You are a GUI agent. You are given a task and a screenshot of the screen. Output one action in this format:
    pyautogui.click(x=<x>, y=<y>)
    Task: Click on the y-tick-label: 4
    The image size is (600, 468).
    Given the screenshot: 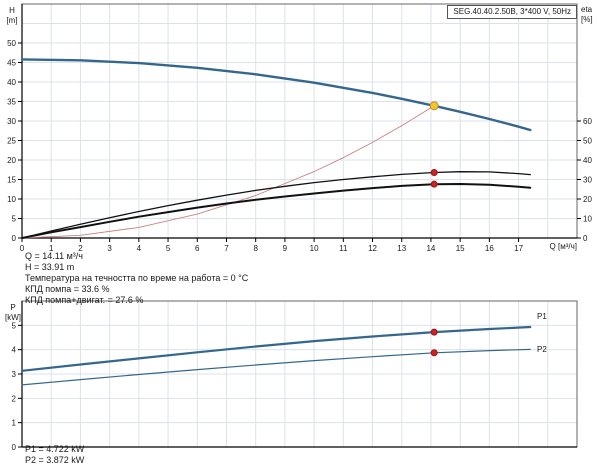 What is the action you would take?
    pyautogui.click(x=14, y=350)
    